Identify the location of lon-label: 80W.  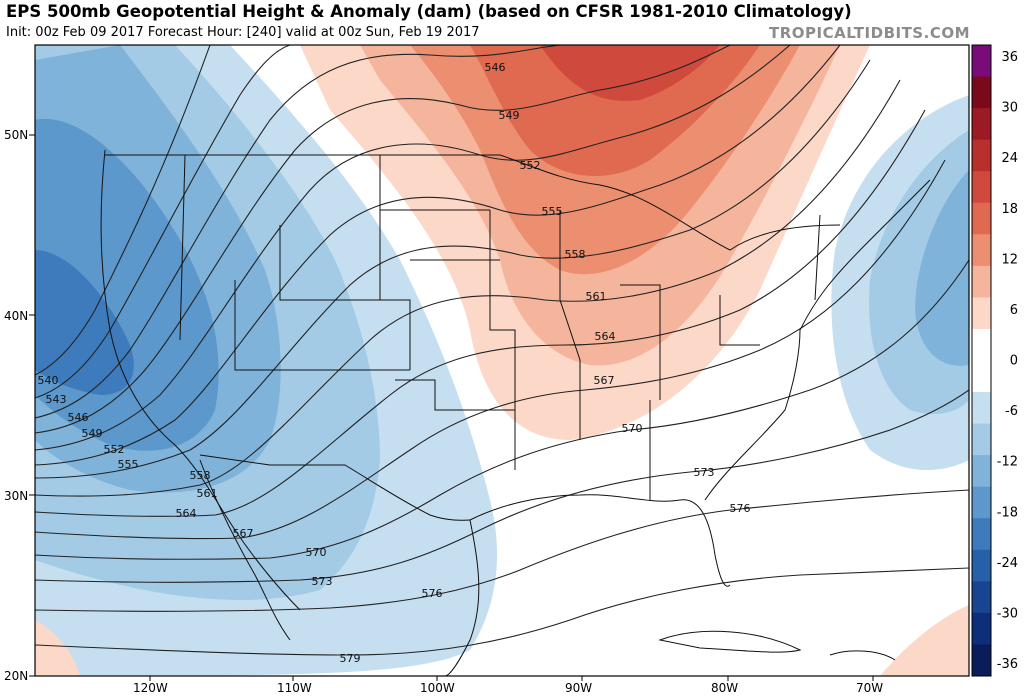
(724, 688).